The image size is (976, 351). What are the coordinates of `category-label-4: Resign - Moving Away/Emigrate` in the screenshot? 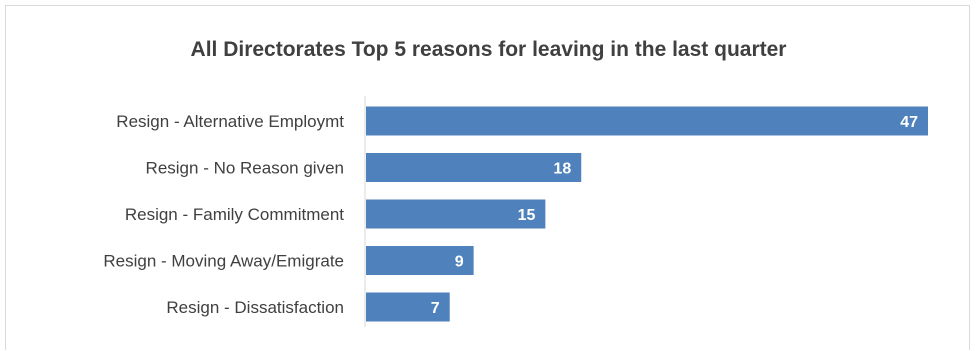 It's located at (223, 261).